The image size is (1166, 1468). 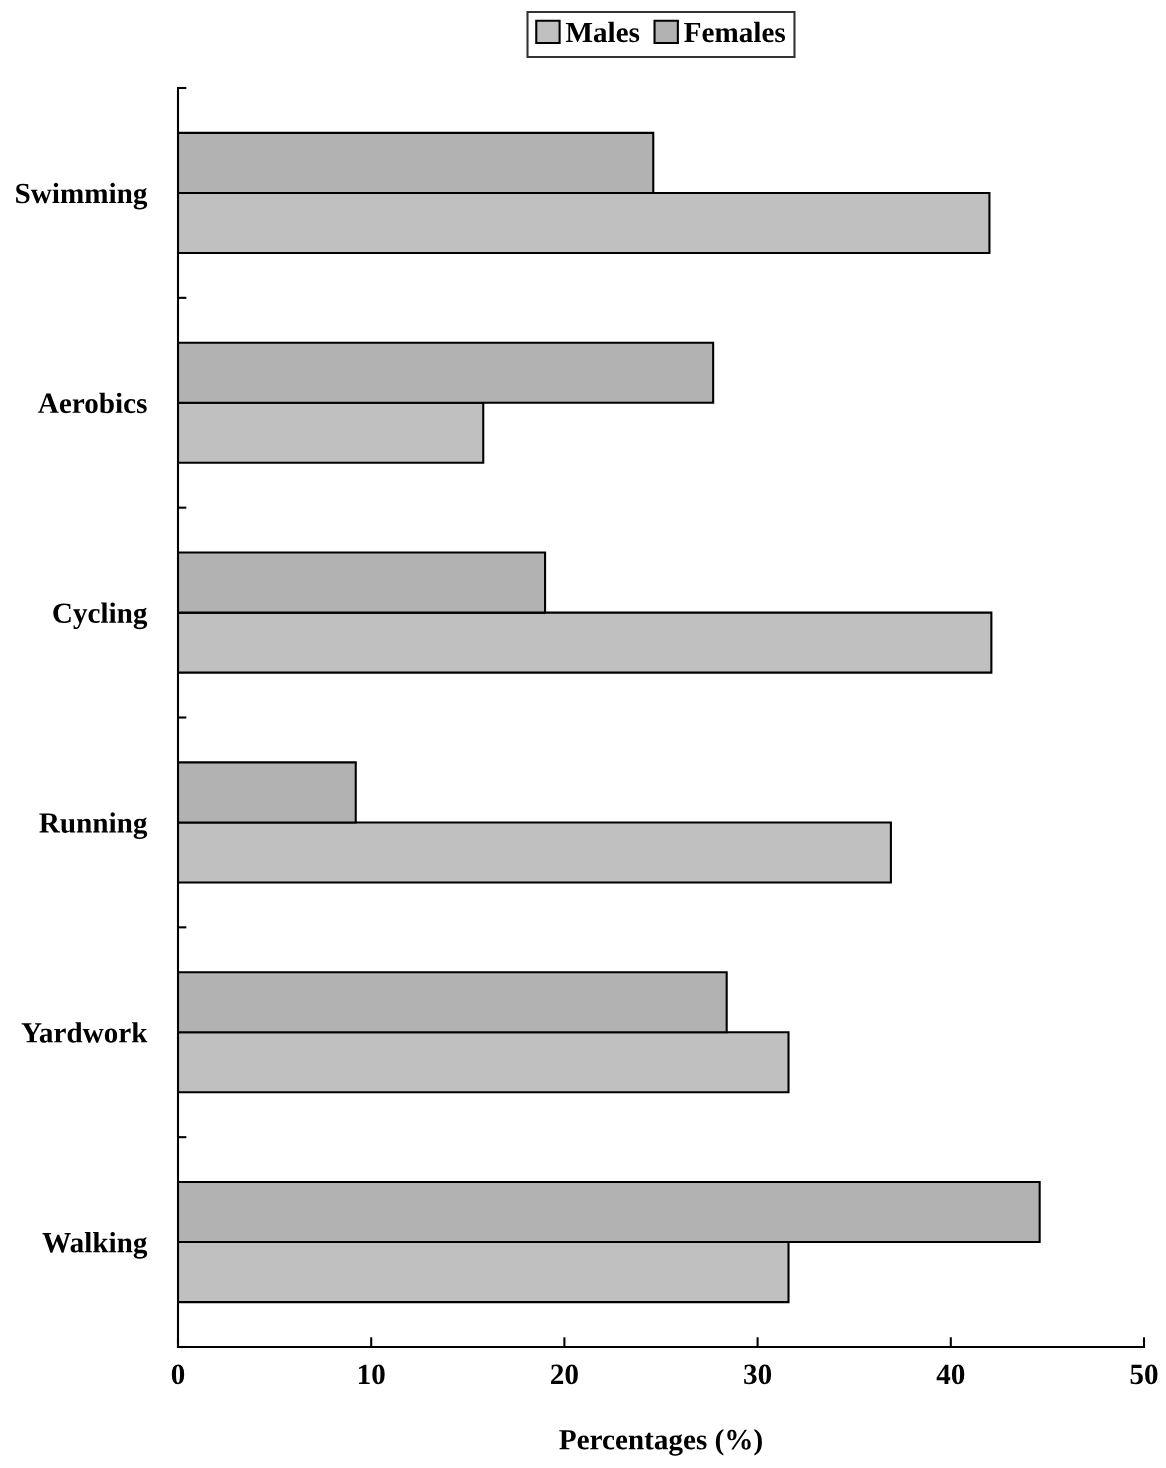 What do you see at coordinates (178, 1374) in the screenshot?
I see `x-tick-label: 0` at bounding box center [178, 1374].